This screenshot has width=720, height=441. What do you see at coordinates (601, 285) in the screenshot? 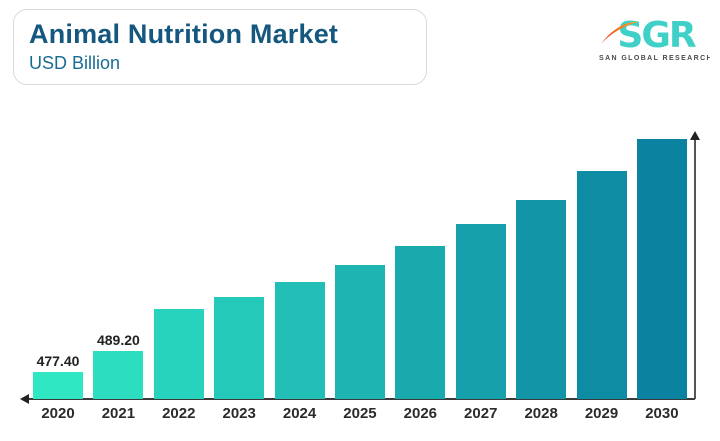
I see `bar-2029` at bounding box center [601, 285].